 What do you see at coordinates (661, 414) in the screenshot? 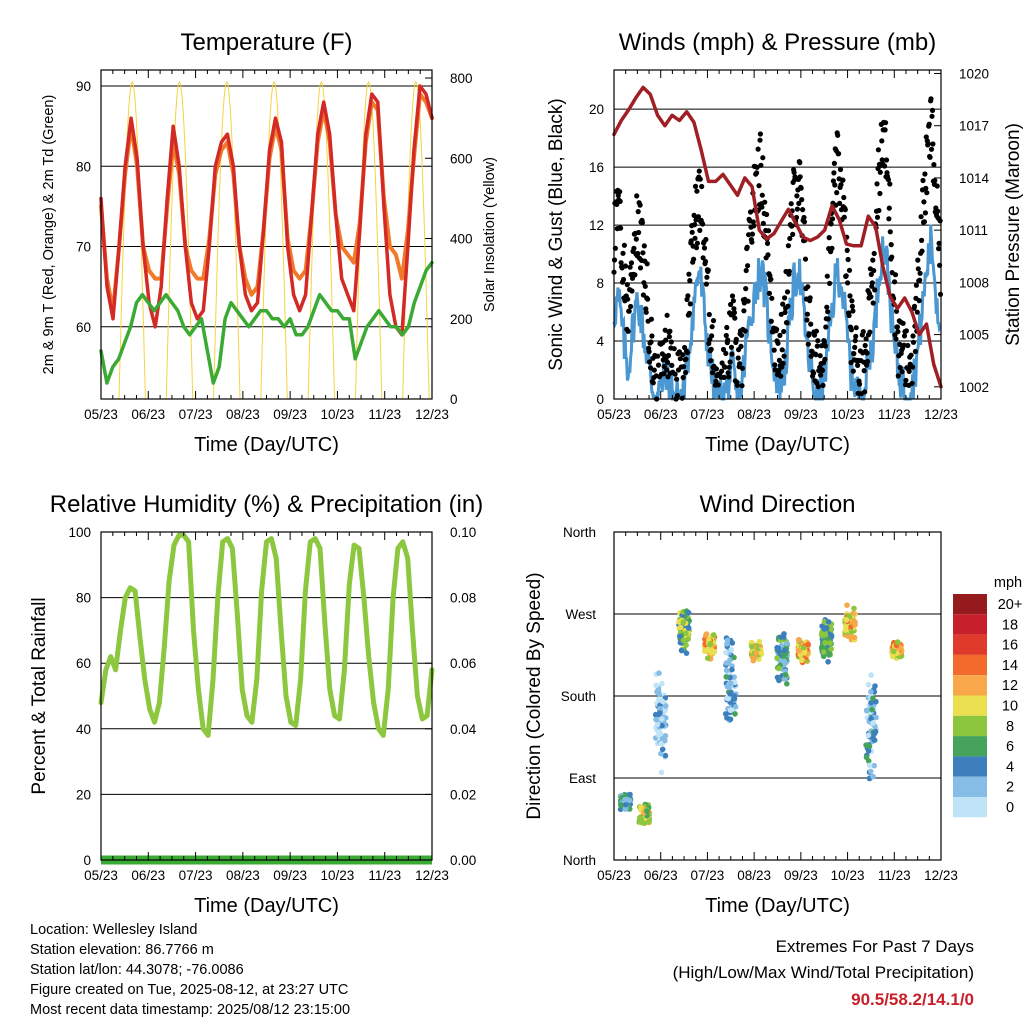
I see `x-tick-label: 06/23` at bounding box center [661, 414].